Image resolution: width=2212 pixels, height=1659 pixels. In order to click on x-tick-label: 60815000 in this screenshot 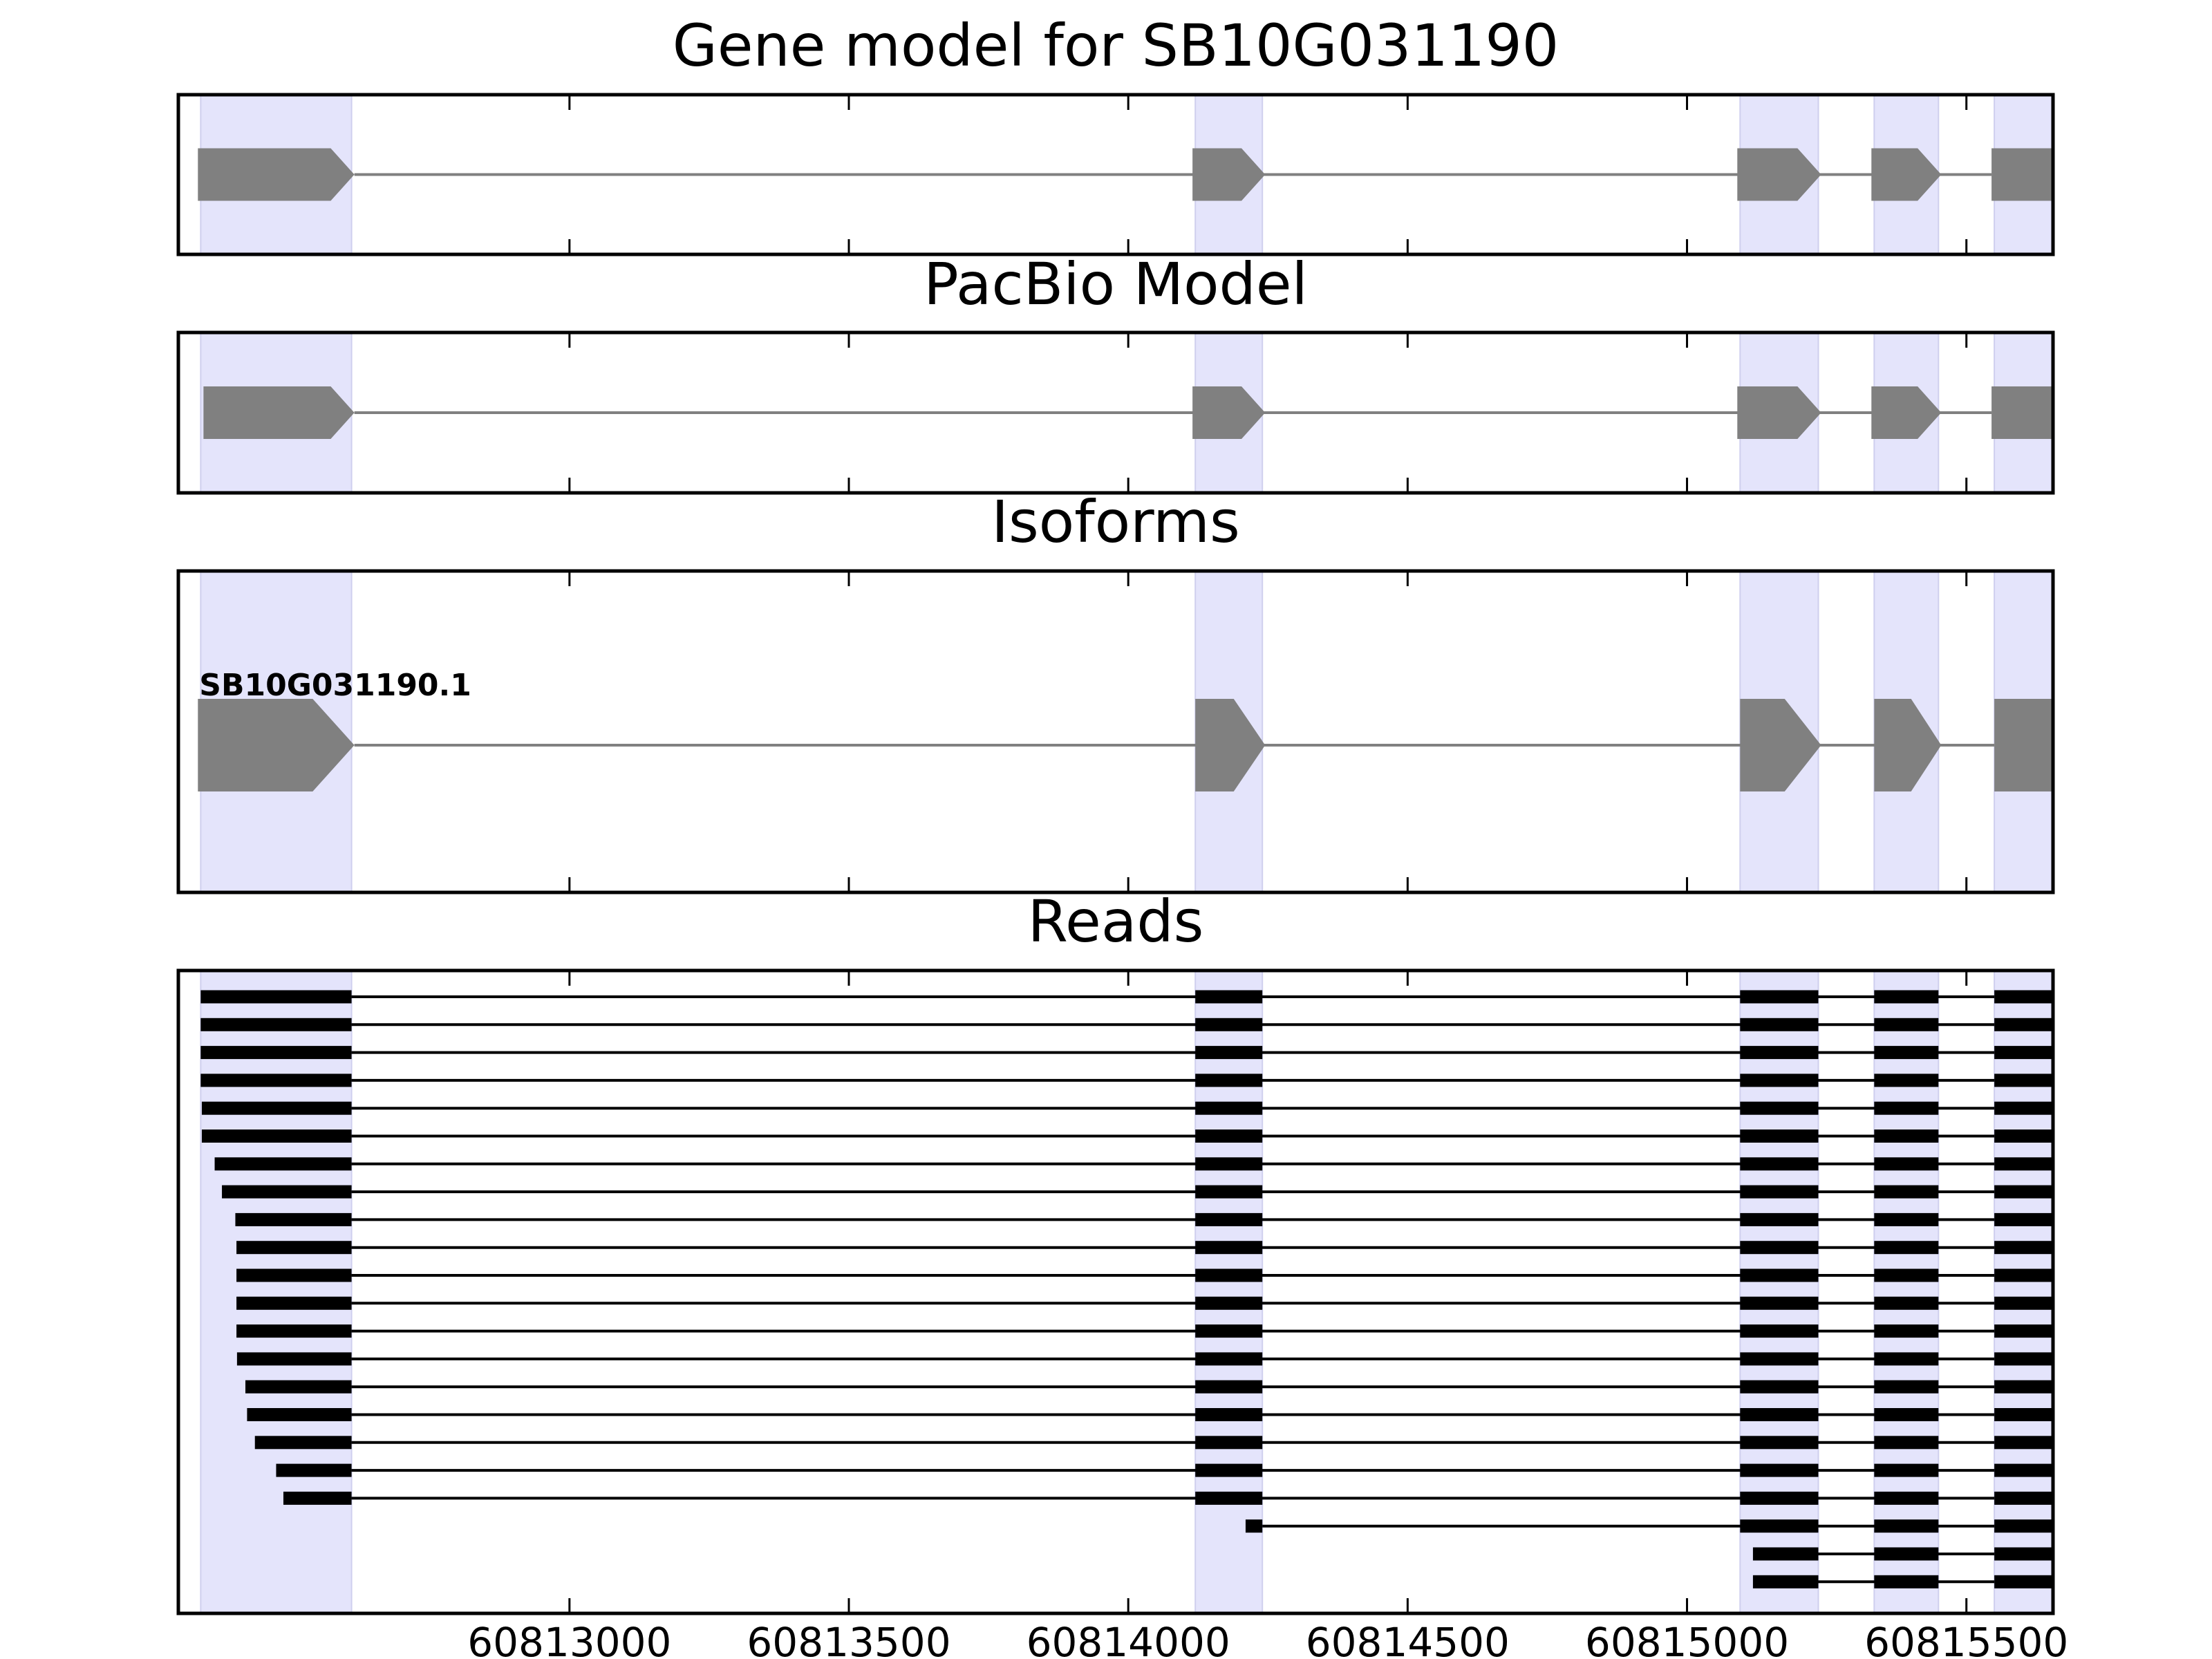, I will do `click(1687, 1639)`.